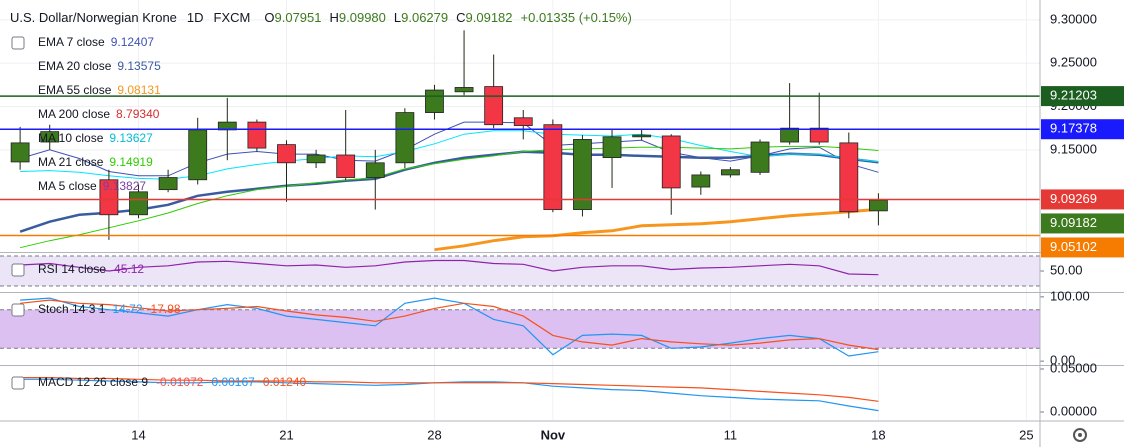 The height and width of the screenshot is (447, 1124). What do you see at coordinates (460, 17) in the screenshot?
I see `ohlc-key: C` at bounding box center [460, 17].